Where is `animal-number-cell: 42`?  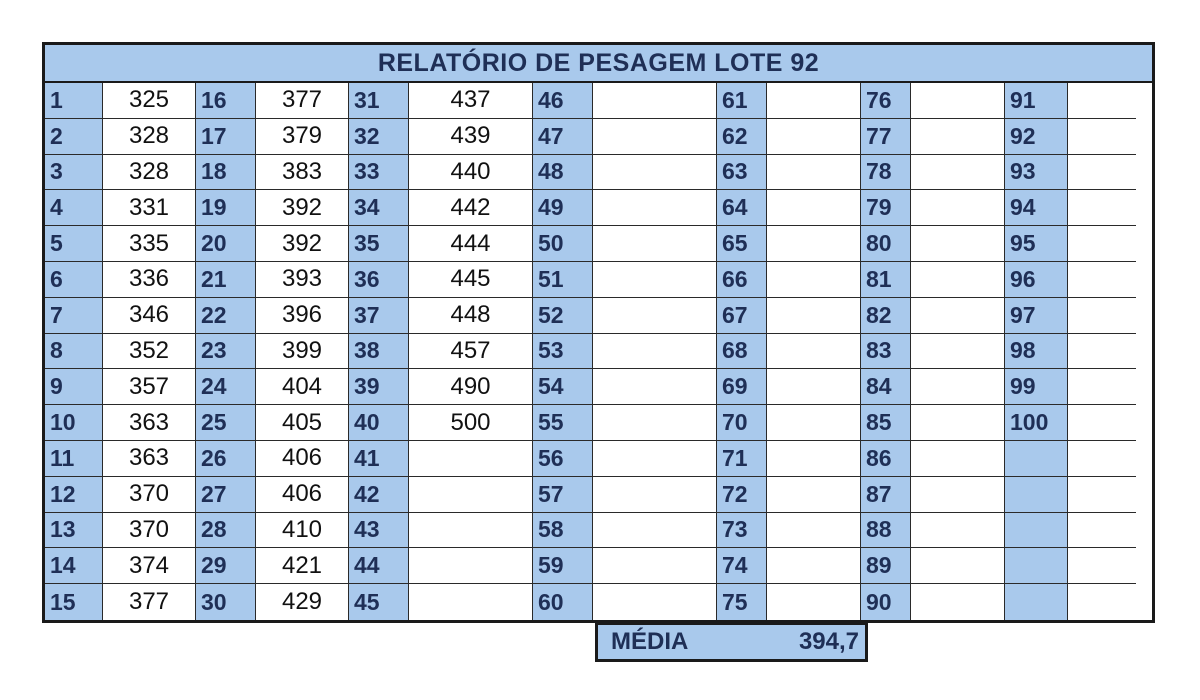
animal-number-cell: 42 is located at coordinates (379, 494).